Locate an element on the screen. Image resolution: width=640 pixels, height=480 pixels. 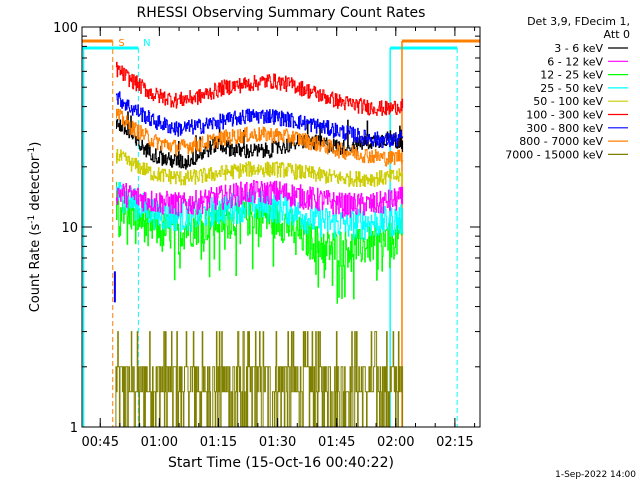
x-axis-label: Start Time (15-Oct-16 00:40:22) is located at coordinates (281, 463).